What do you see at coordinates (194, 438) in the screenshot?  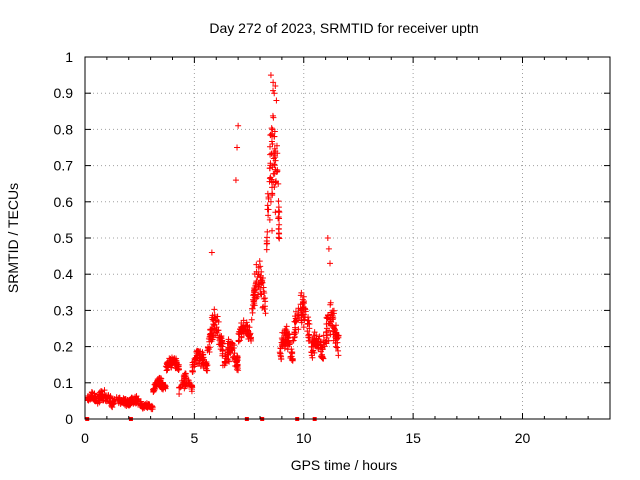 I see `x-tick-label: 5` at bounding box center [194, 438].